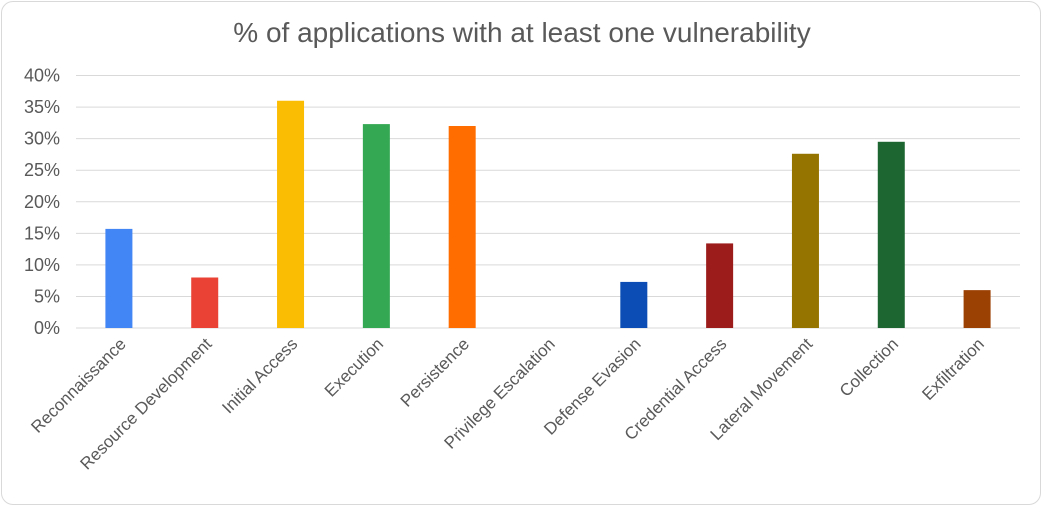 This screenshot has height=508, width=1044. Describe the element at coordinates (42, 265) in the screenshot. I see `y-tick-label: 10%` at that location.